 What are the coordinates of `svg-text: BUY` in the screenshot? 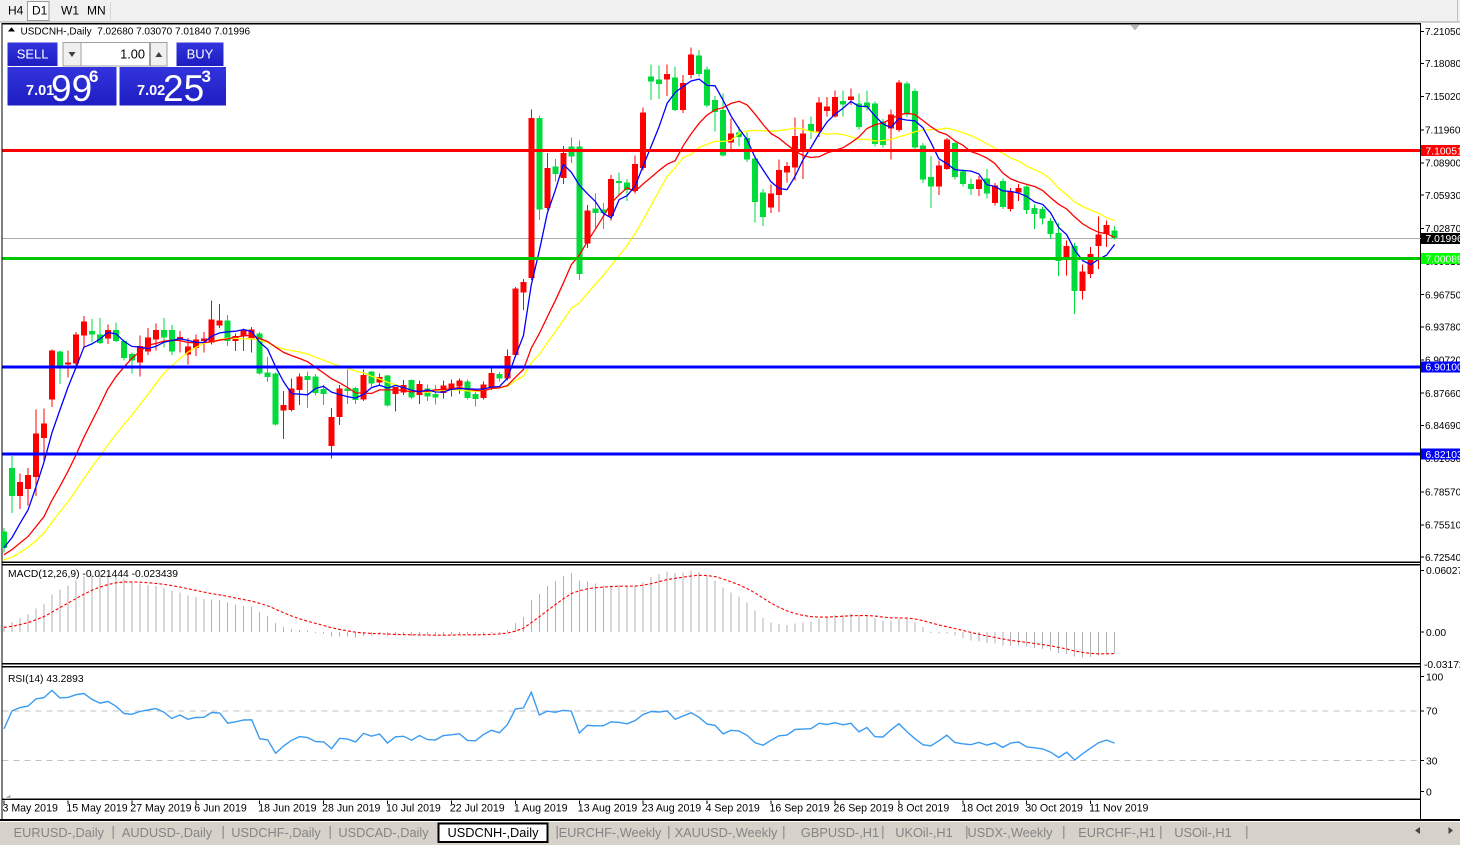 It's located at (200, 54).